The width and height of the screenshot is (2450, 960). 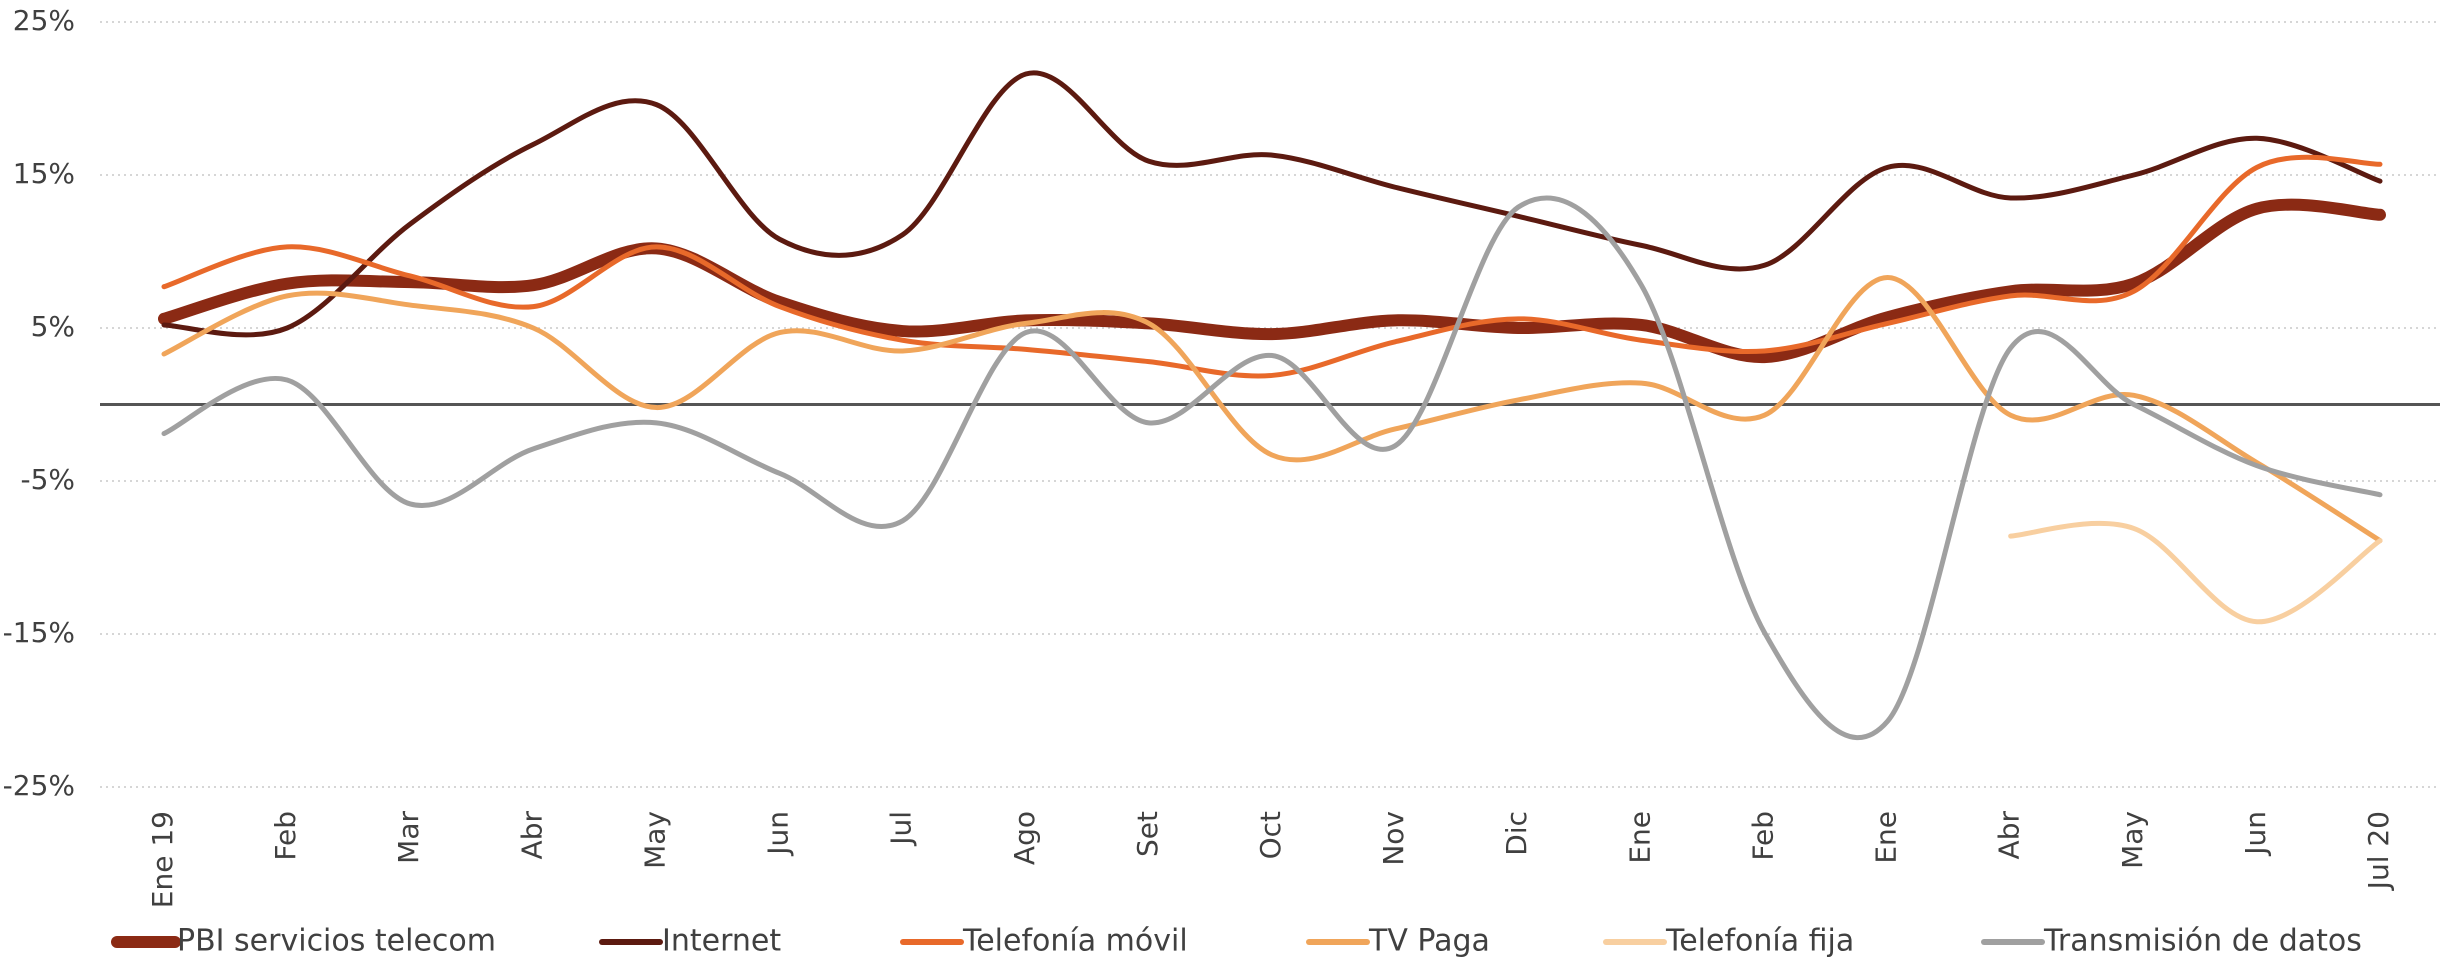 What do you see at coordinates (2202, 941) in the screenshot?
I see `legend-label: Transmisión de datos` at bounding box center [2202, 941].